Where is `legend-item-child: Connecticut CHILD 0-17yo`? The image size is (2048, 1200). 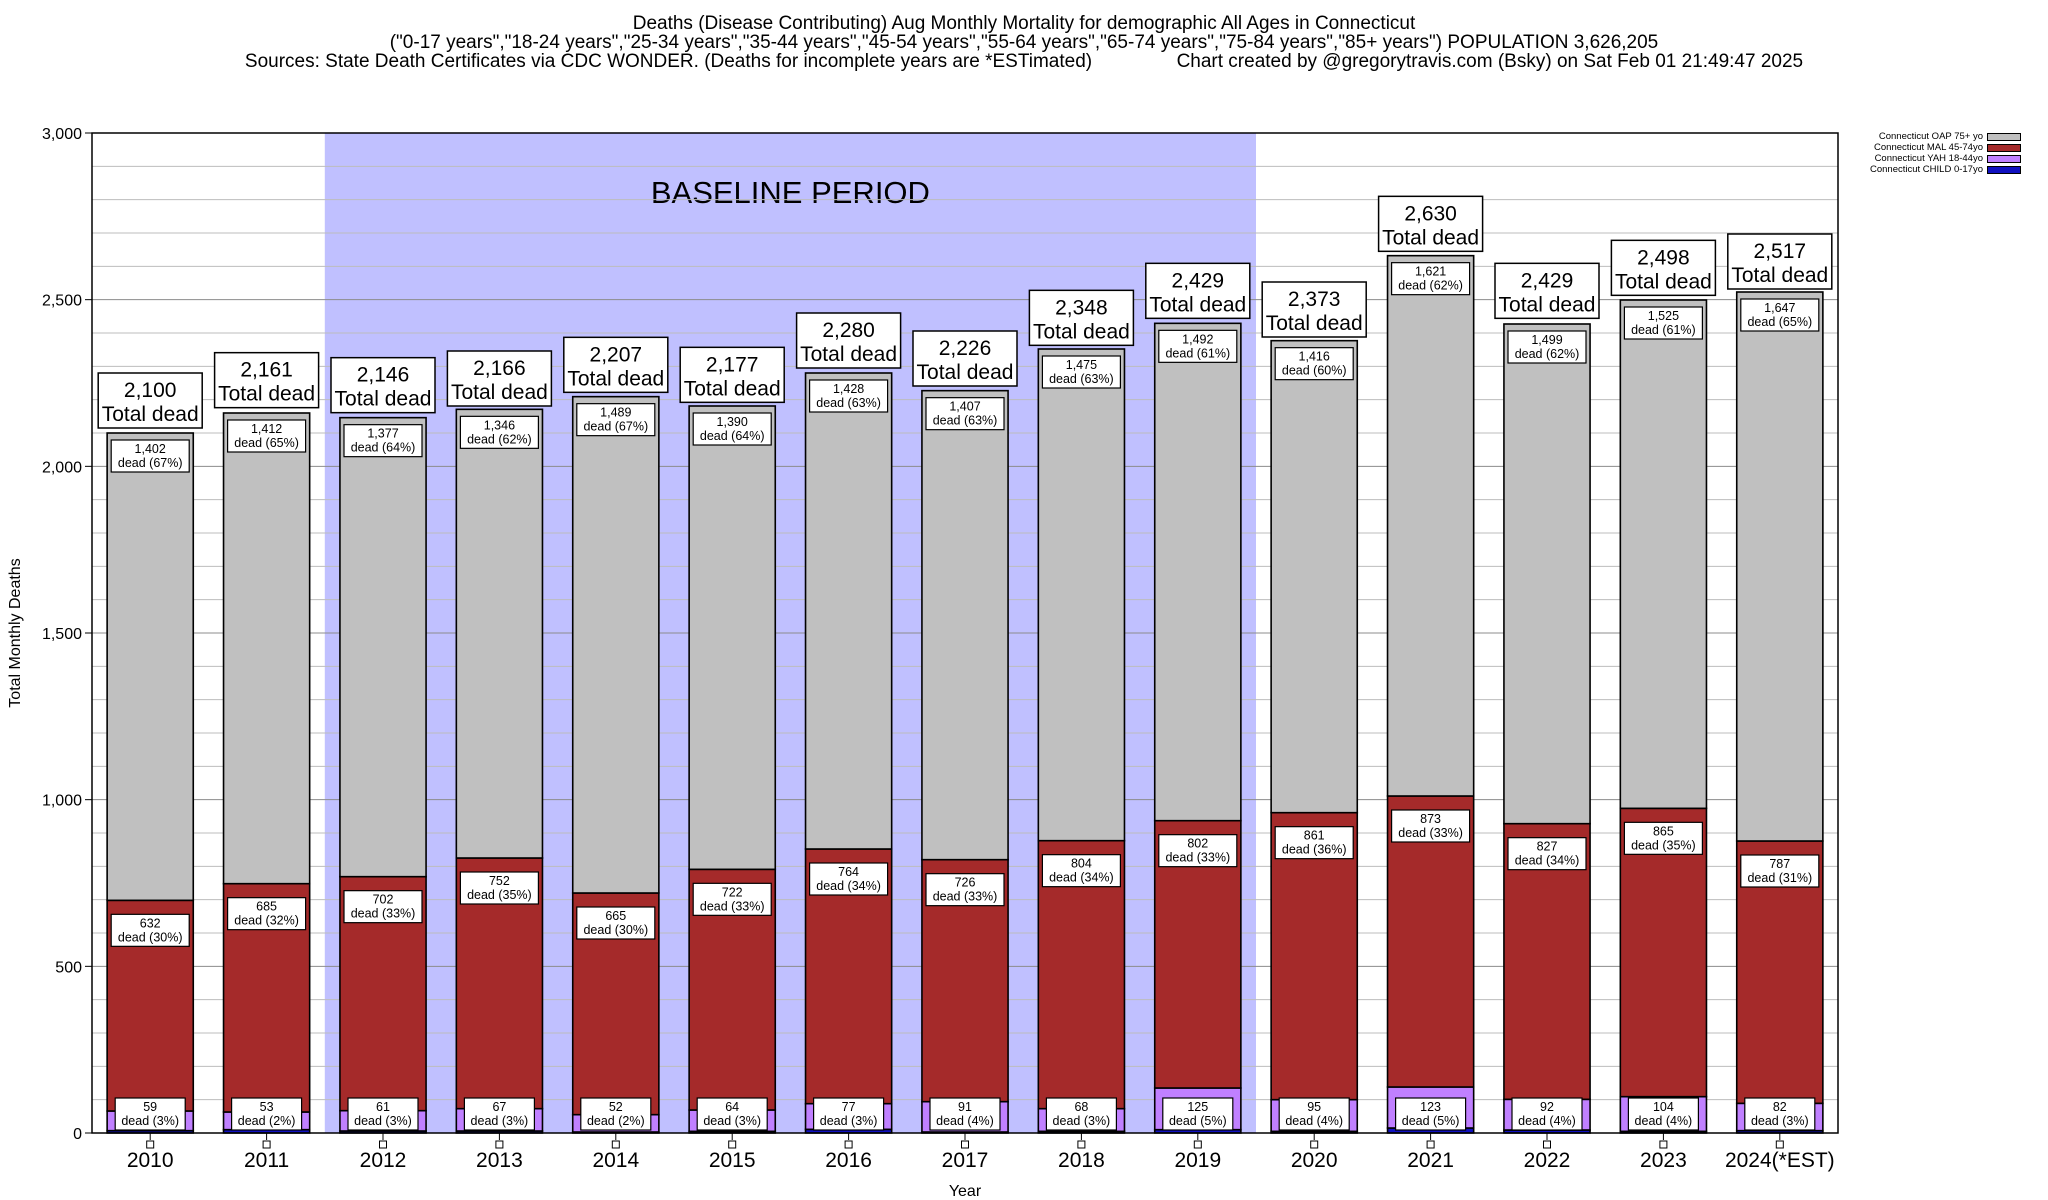 legend-item-child: Connecticut CHILD 0-17yo is located at coordinates (1945, 169).